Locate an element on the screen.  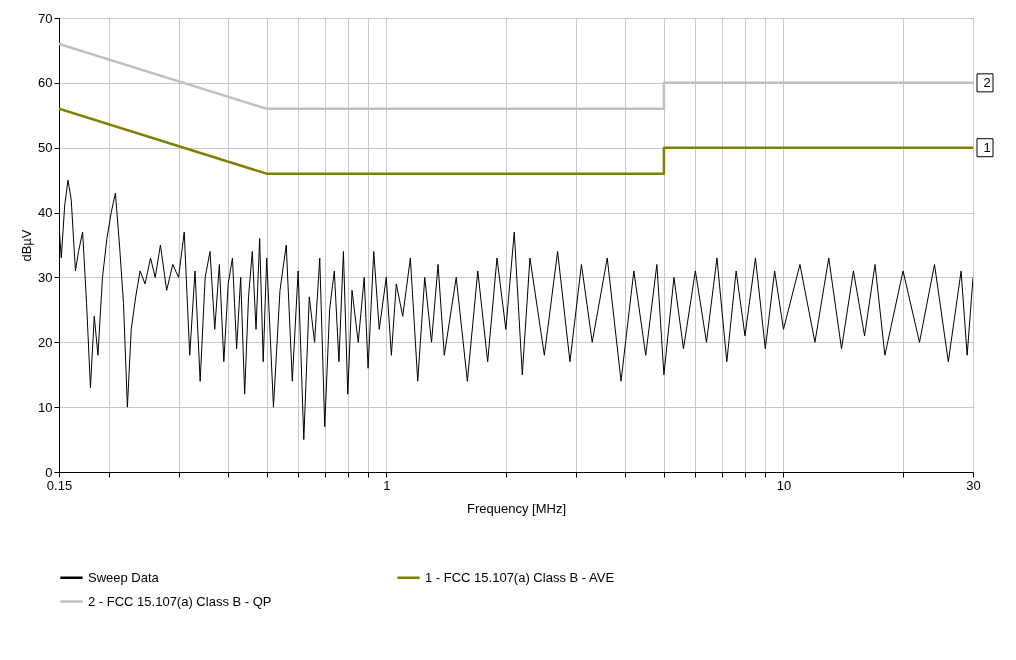
y-tick-label: 40 is located at coordinates (45, 213).